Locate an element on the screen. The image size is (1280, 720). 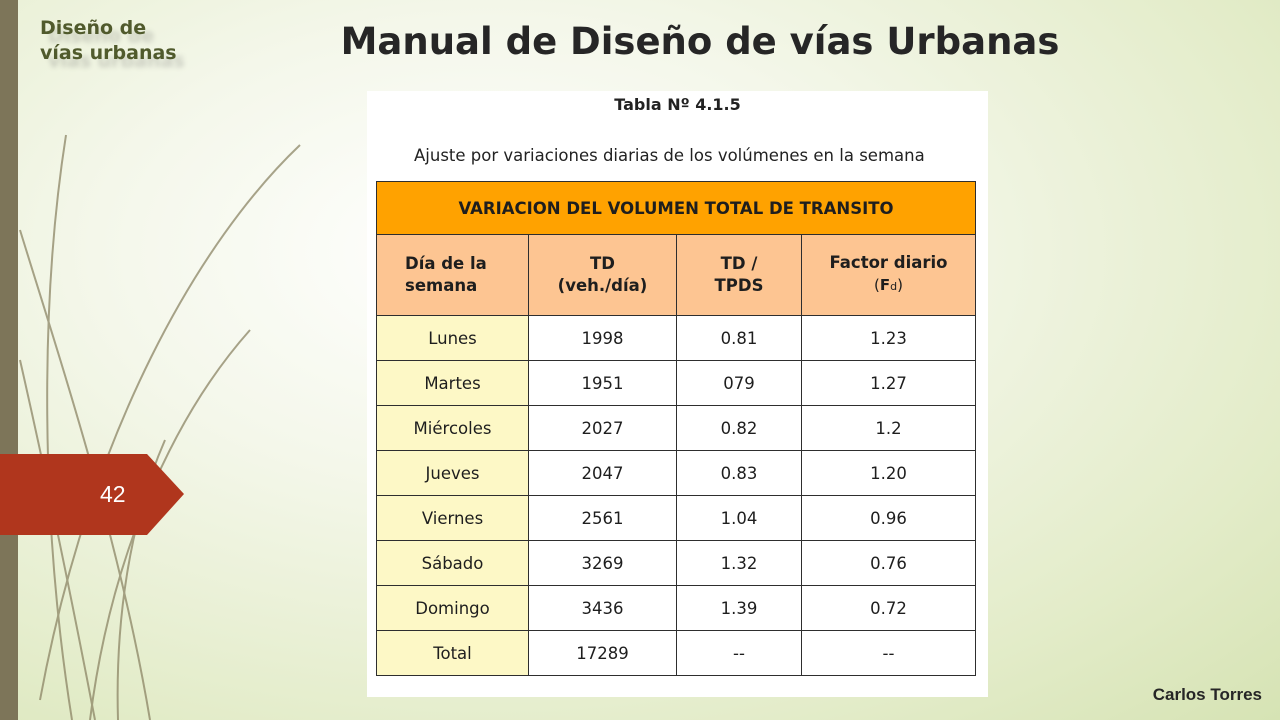
cell-ratio: 0.81 is located at coordinates (739, 338).